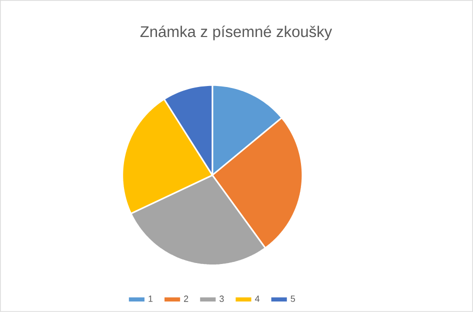 This screenshot has height=312, width=473. I want to click on legend-label: 5, so click(292, 299).